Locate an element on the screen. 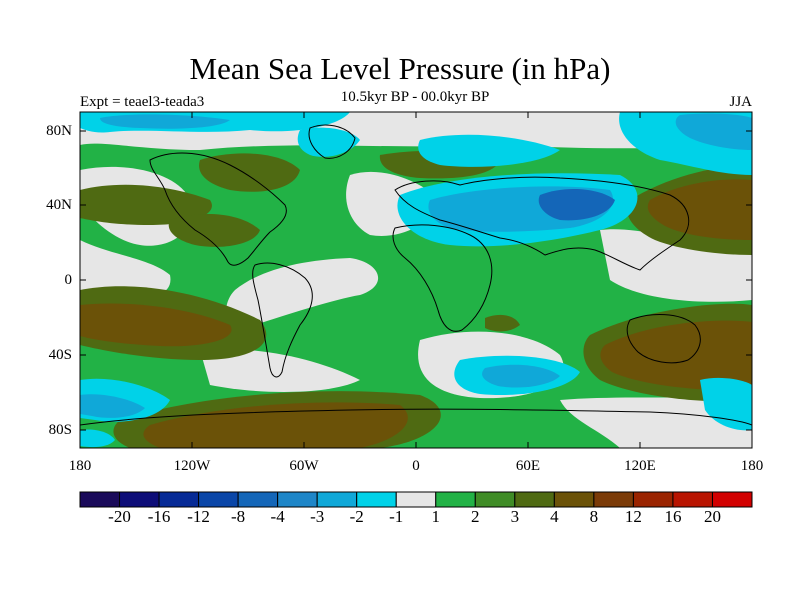 The width and height of the screenshot is (800, 600). colorbar-label: -3 is located at coordinates (317, 516).